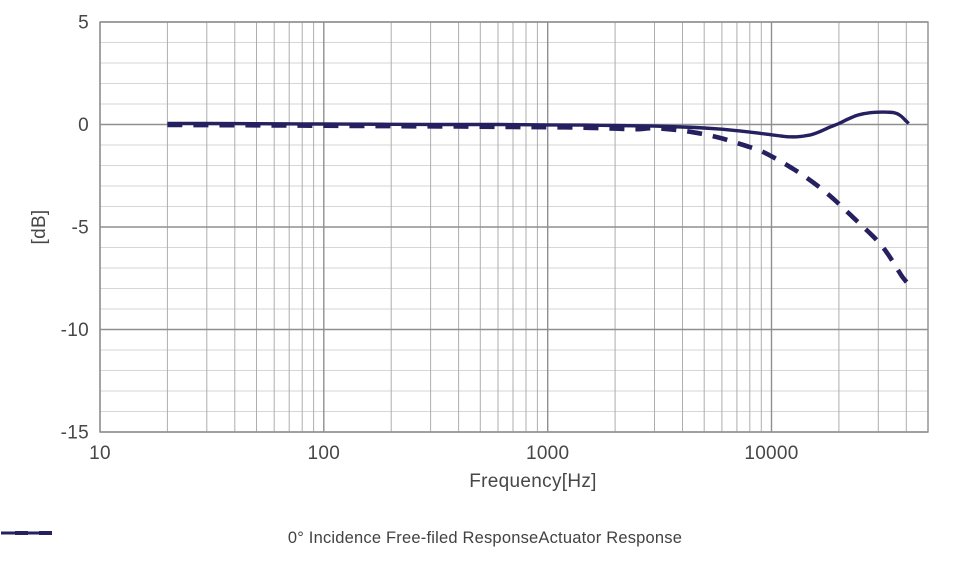 The width and height of the screenshot is (970, 571). Describe the element at coordinates (533, 481) in the screenshot. I see `x-axis-title: Frequency[Hz]` at that location.